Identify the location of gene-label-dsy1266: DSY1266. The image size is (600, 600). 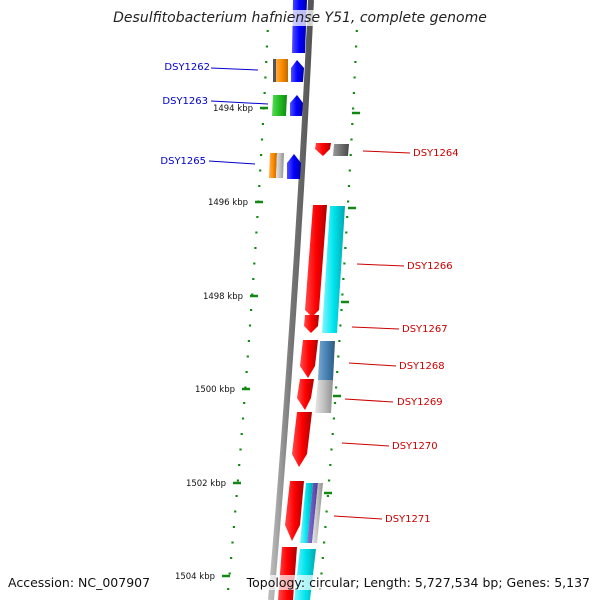
(430, 266).